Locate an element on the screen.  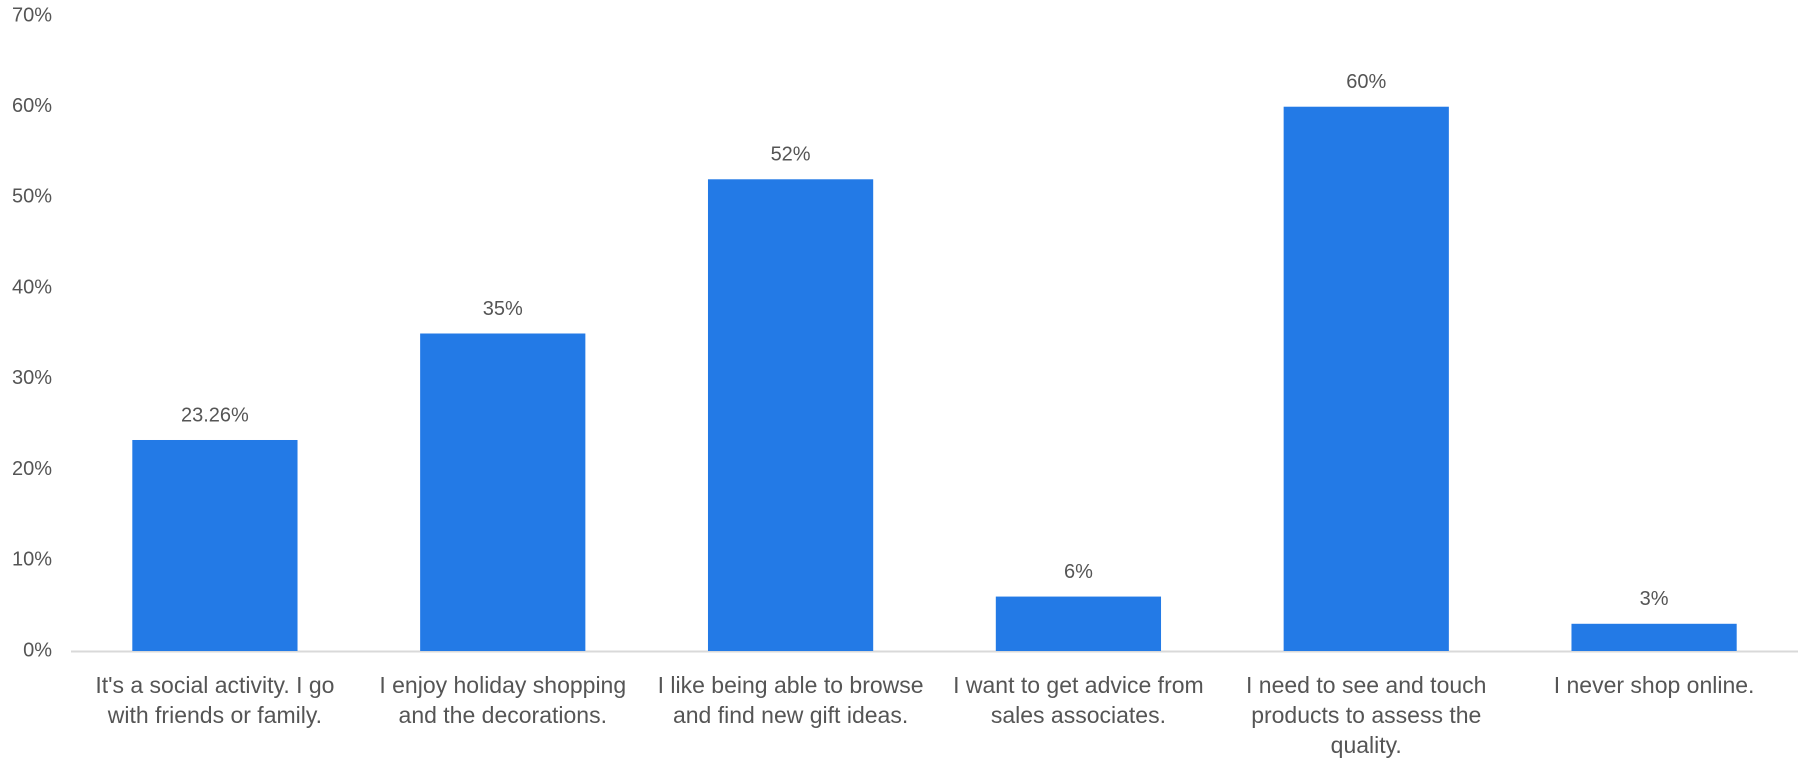
value-label: 6% is located at coordinates (1078, 572).